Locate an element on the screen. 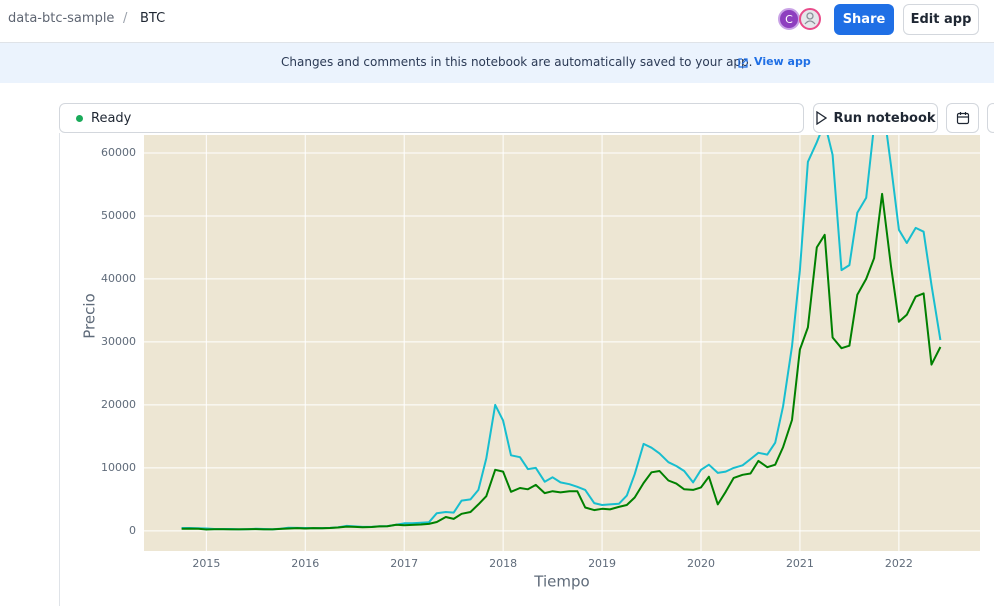 Image resolution: width=994 pixels, height=606 pixels. status-dot is located at coordinates (79, 118).